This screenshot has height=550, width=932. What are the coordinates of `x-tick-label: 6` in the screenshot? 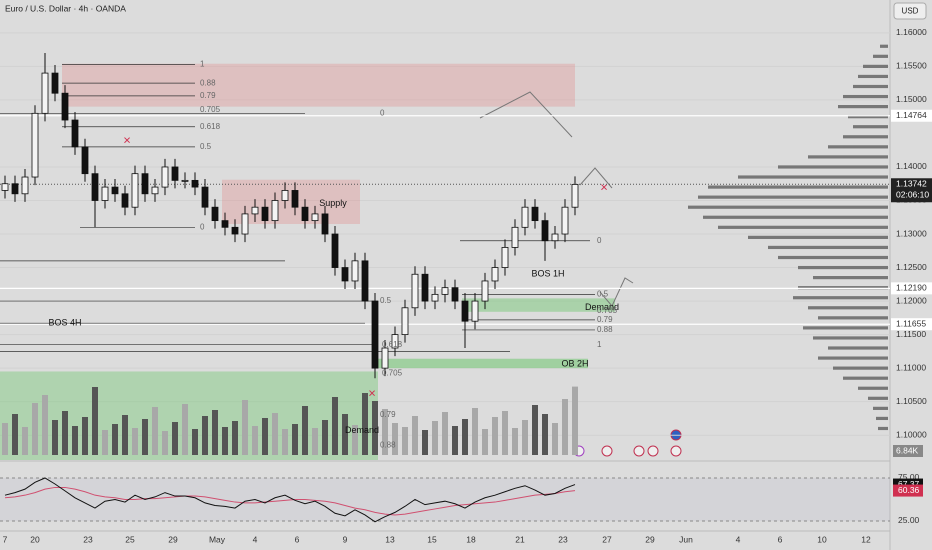 It's located at (297, 539).